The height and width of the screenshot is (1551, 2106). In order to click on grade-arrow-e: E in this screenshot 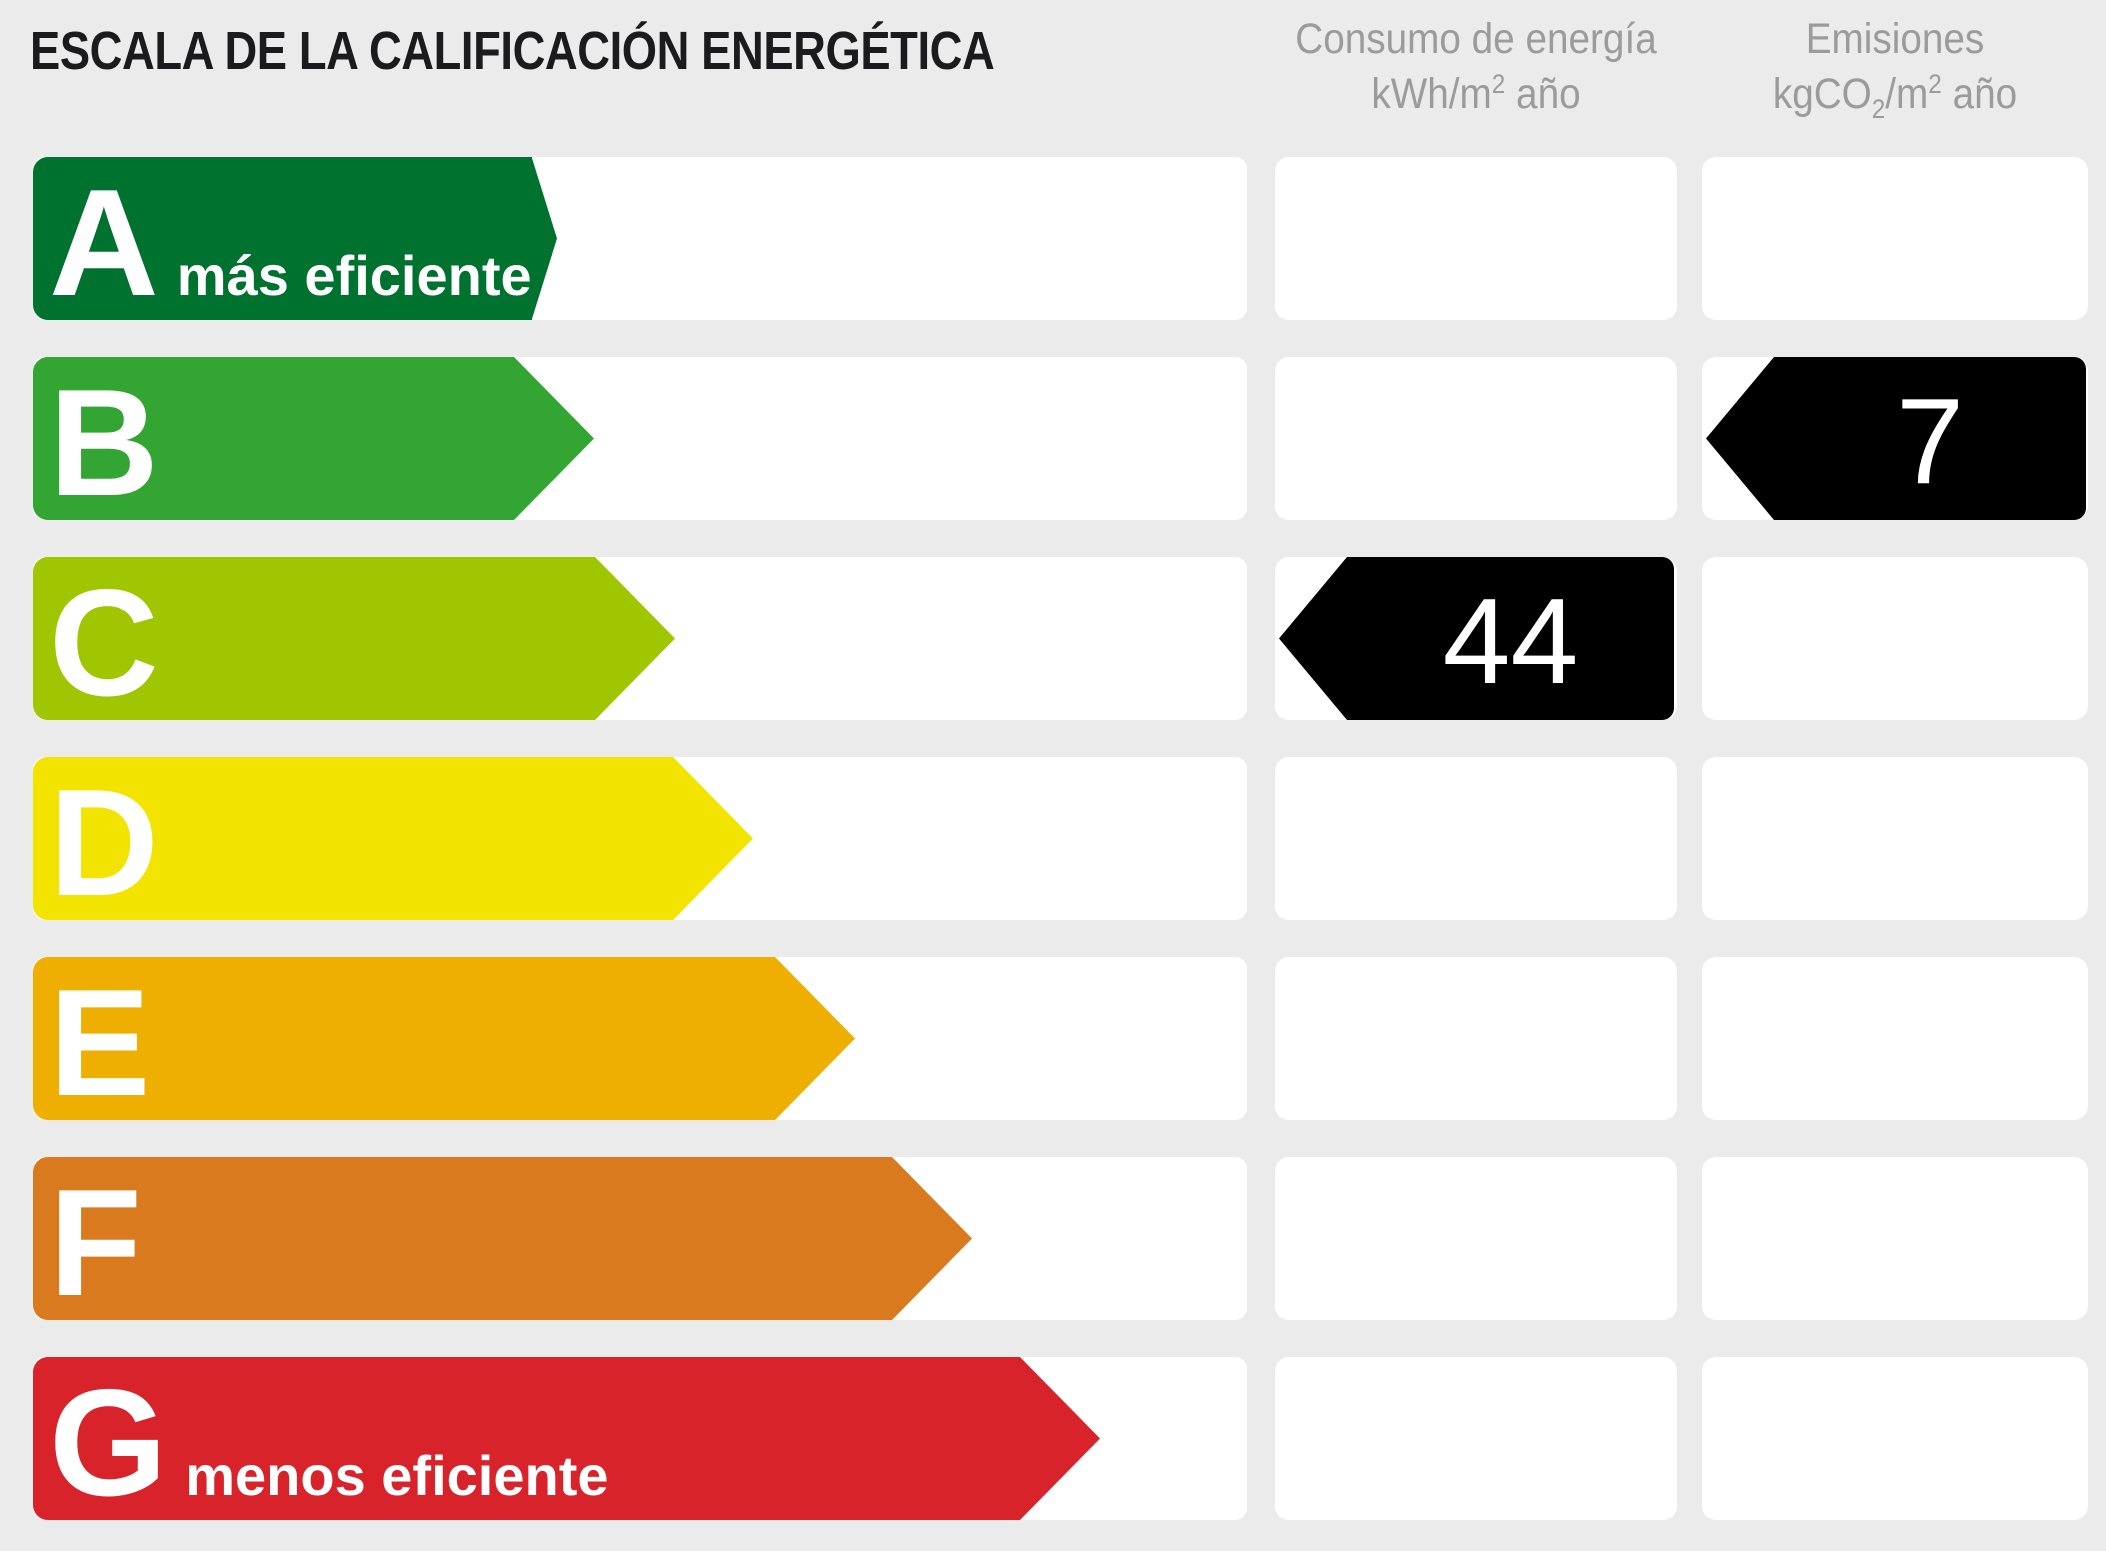, I will do `click(444, 1042)`.